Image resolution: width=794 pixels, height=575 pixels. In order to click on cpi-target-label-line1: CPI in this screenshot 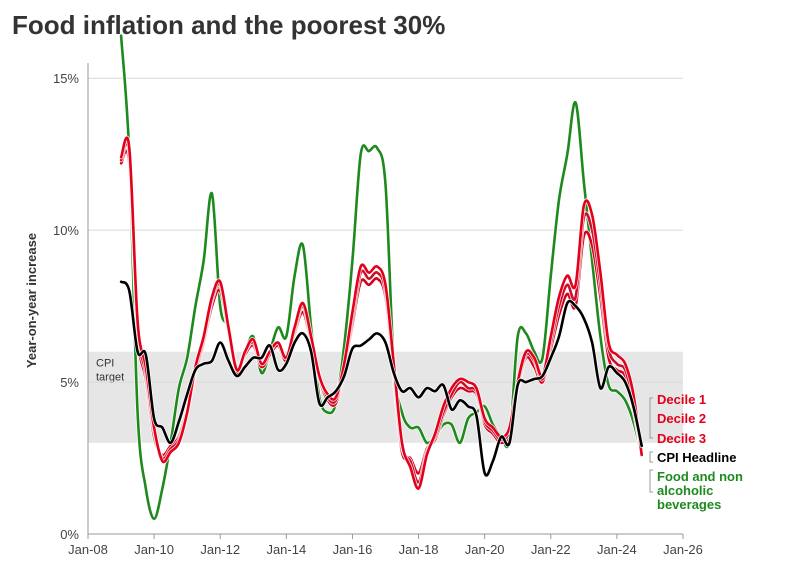, I will do `click(105, 364)`.